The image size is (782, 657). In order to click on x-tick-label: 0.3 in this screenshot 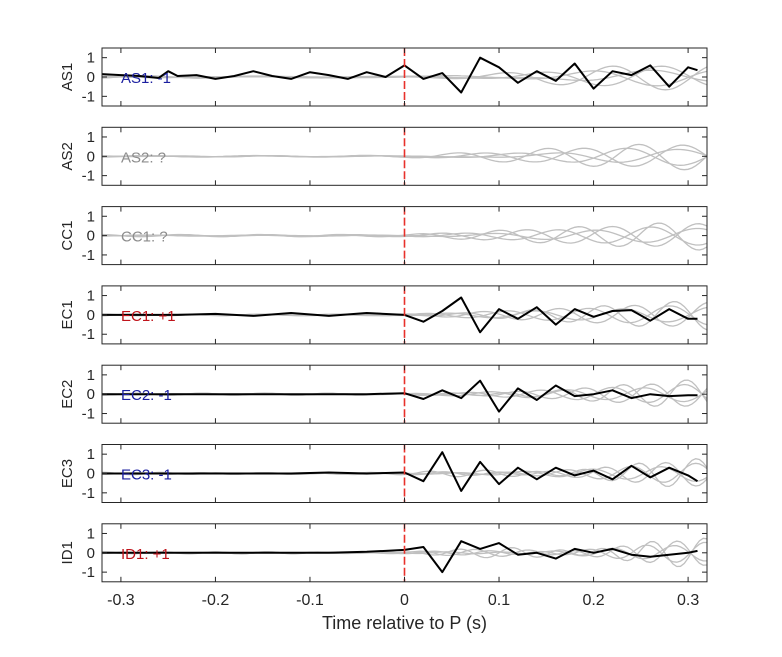, I will do `click(688, 600)`.